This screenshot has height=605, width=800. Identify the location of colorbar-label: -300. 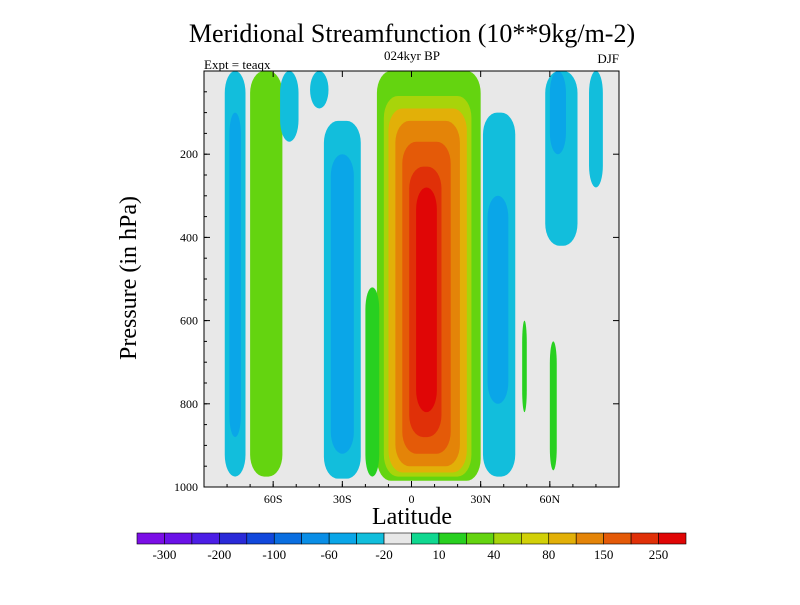
(165, 554).